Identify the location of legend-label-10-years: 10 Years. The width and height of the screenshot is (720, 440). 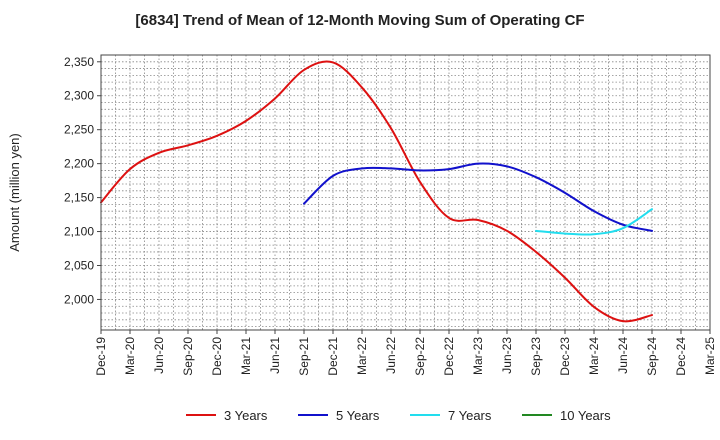
(585, 415).